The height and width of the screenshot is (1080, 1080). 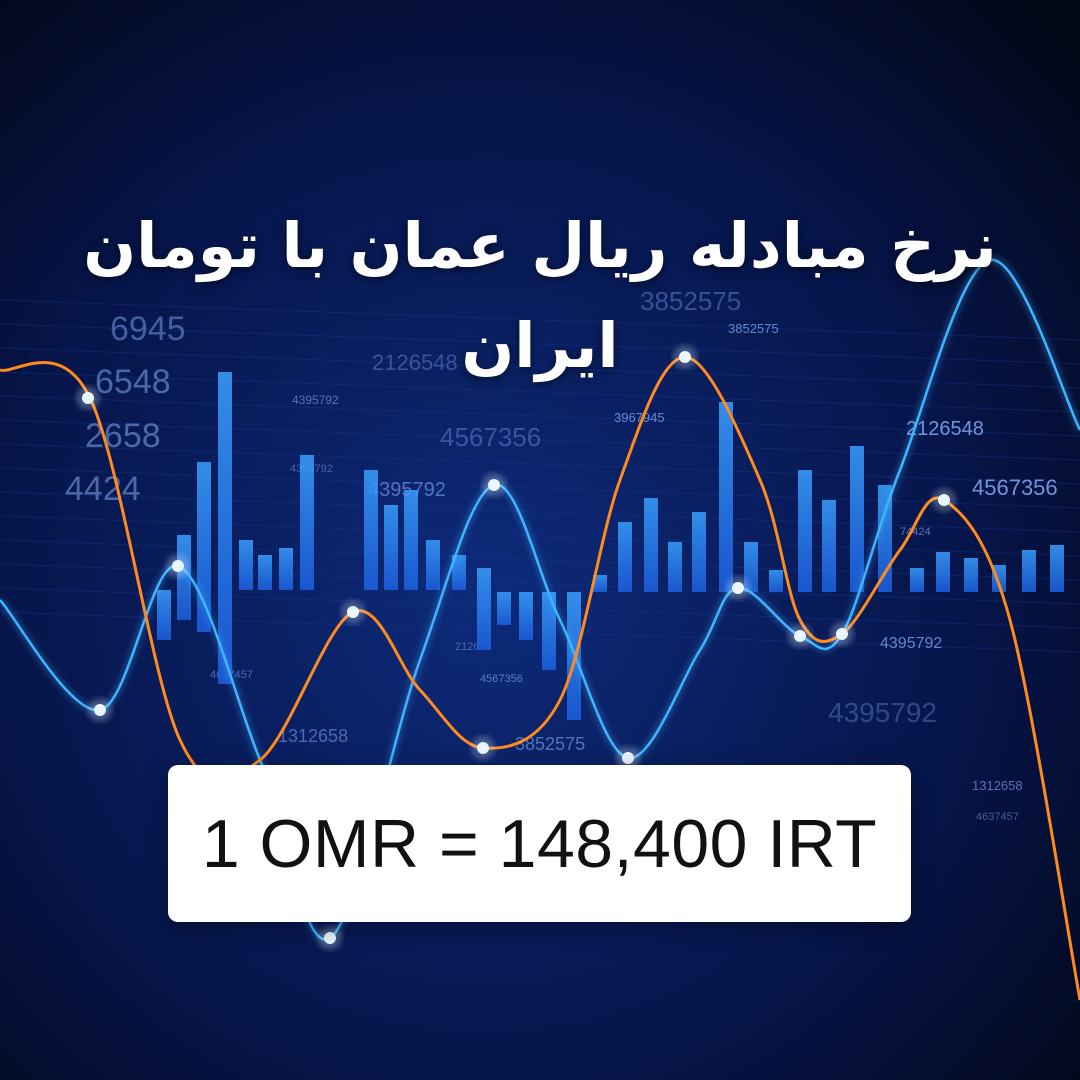 What do you see at coordinates (103, 489) in the screenshot?
I see `background-figure: 4424` at bounding box center [103, 489].